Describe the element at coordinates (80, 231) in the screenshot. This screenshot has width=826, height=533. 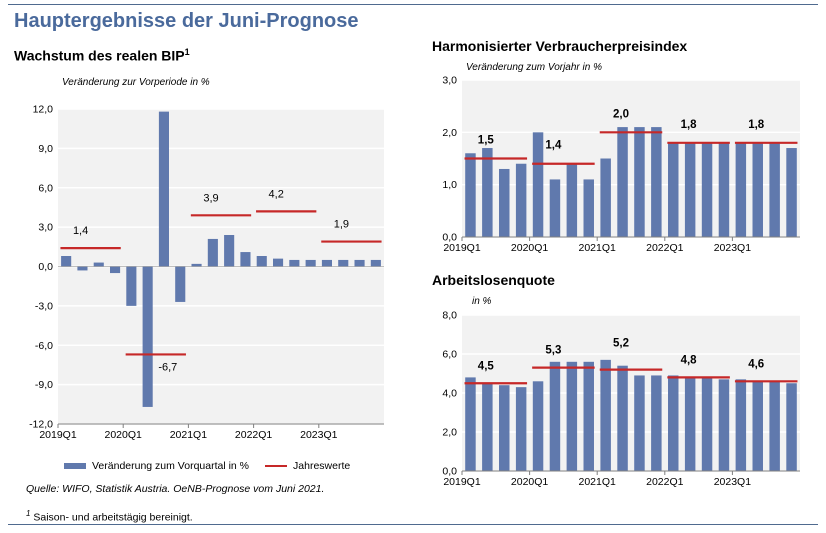
I see `annual-value-label: 1,4` at that location.